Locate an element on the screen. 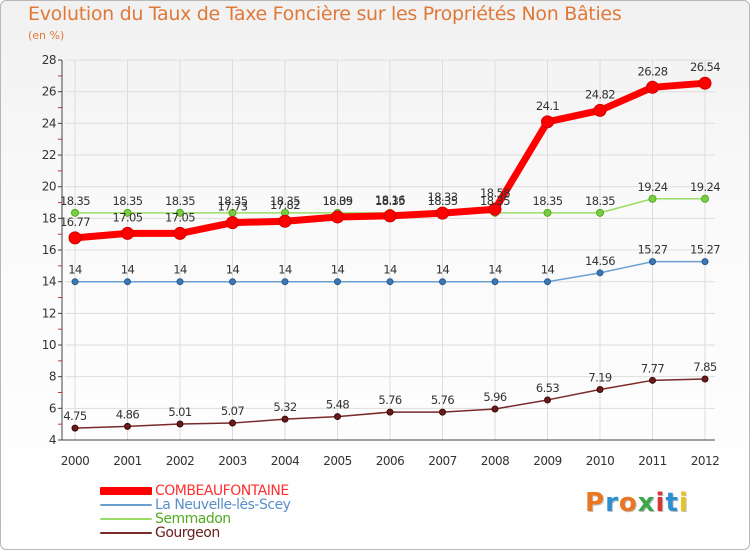 The height and width of the screenshot is (550, 750). x-tick-label: 2012 is located at coordinates (705, 461).